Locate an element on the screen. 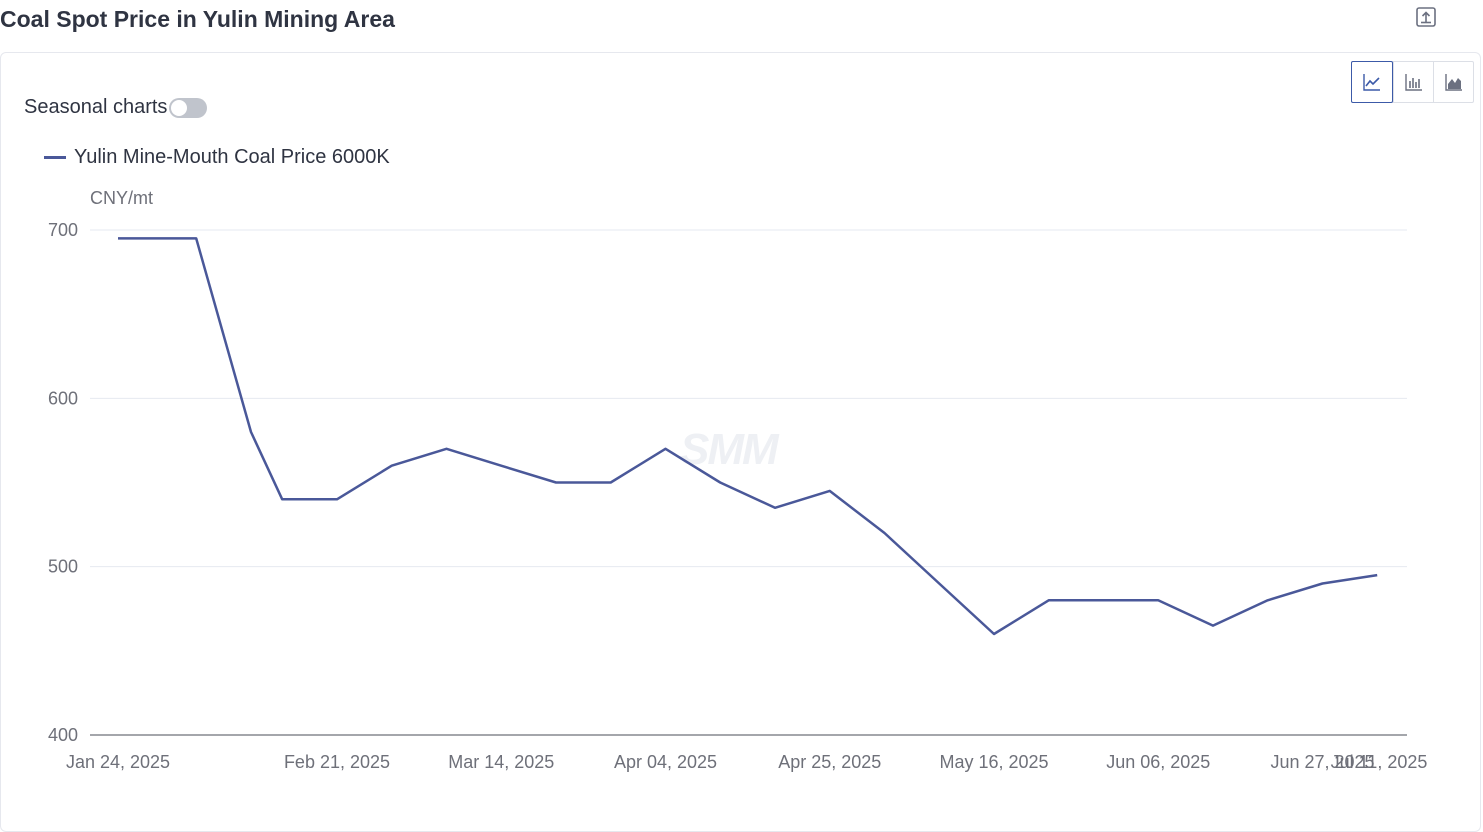 The image size is (1483, 832). x-tick-label: Jun 06, 2025 is located at coordinates (1158, 762).